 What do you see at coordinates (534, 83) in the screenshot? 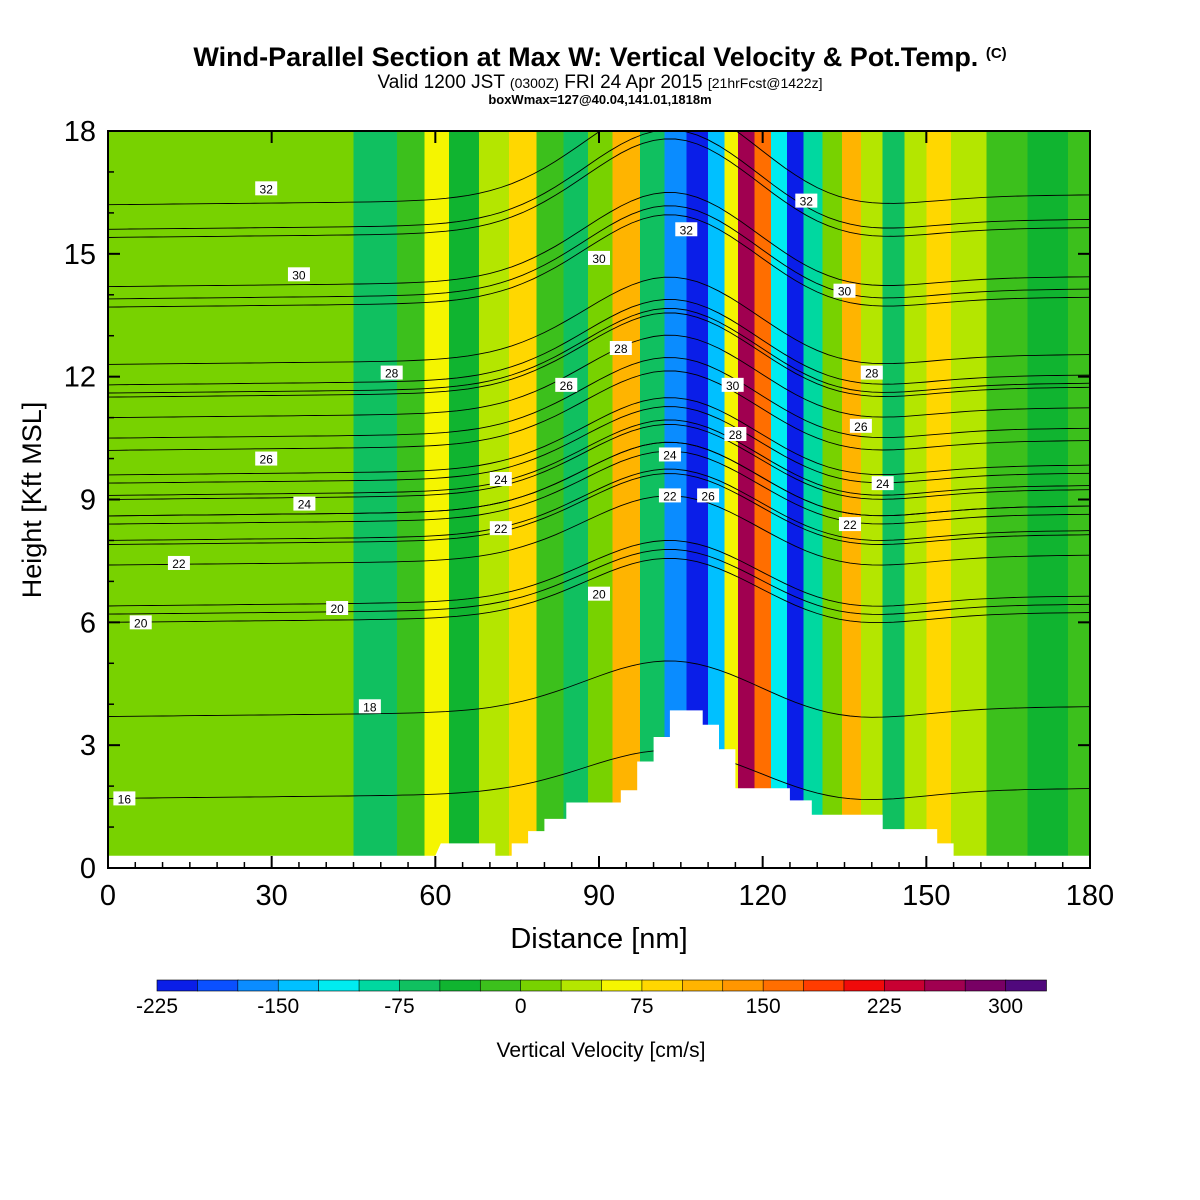
I see `valid-utc: (0300Z)` at bounding box center [534, 83].